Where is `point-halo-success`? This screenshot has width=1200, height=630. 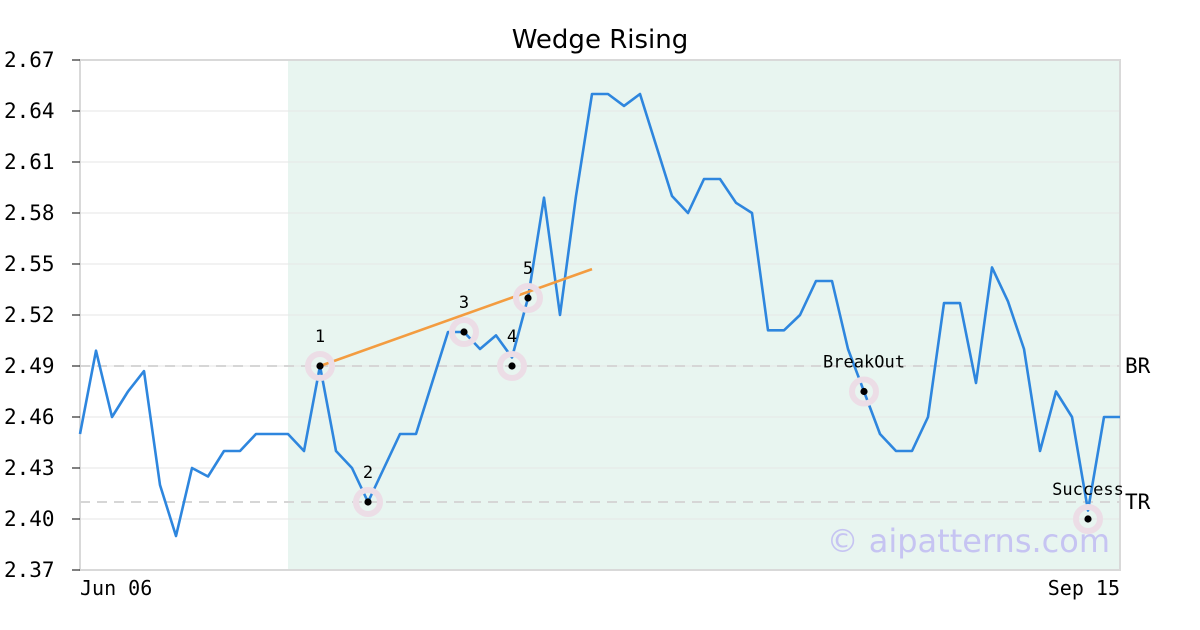 point-halo-success is located at coordinates (1088, 519).